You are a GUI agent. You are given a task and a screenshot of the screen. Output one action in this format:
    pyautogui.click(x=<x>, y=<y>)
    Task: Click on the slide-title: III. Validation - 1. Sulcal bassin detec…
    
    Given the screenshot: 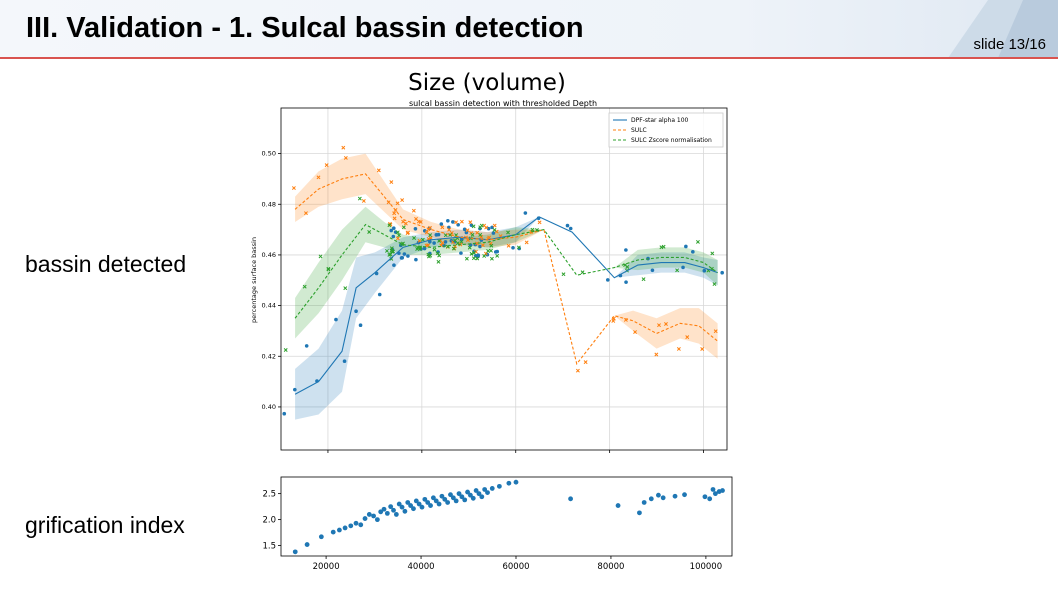 What is the action you would take?
    pyautogui.click(x=305, y=28)
    